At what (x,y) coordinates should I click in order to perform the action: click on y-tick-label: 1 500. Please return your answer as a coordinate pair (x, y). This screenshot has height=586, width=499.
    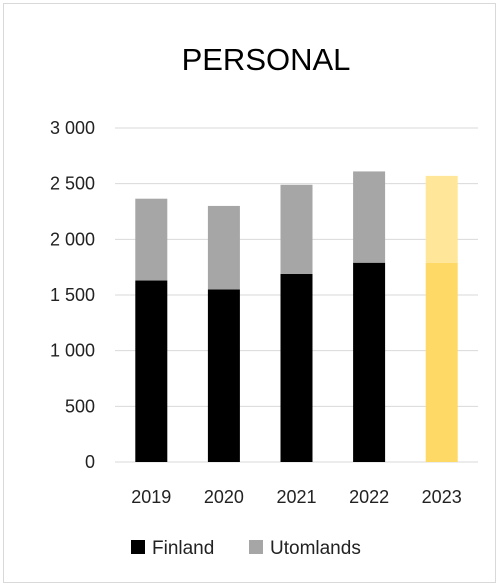
    Looking at the image, I should click on (72, 295).